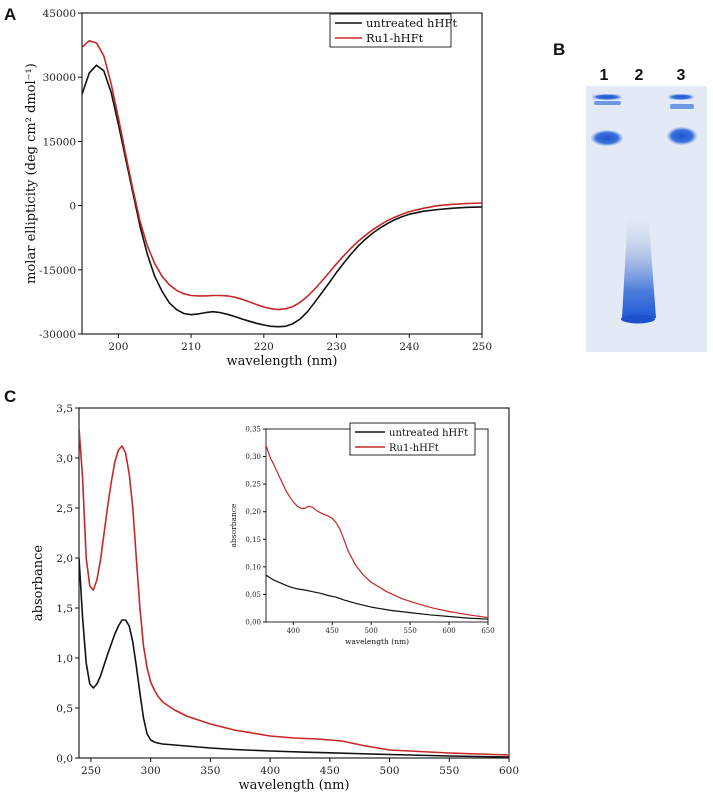 This screenshot has height=810, width=713. Describe the element at coordinates (607, 103) in the screenshot. I see `lane-1-band-mid` at that location.